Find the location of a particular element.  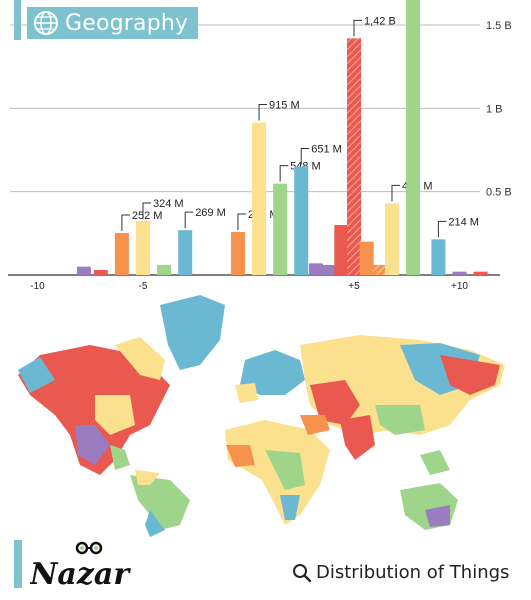

tagline: Distribution of Things is located at coordinates (400, 572).